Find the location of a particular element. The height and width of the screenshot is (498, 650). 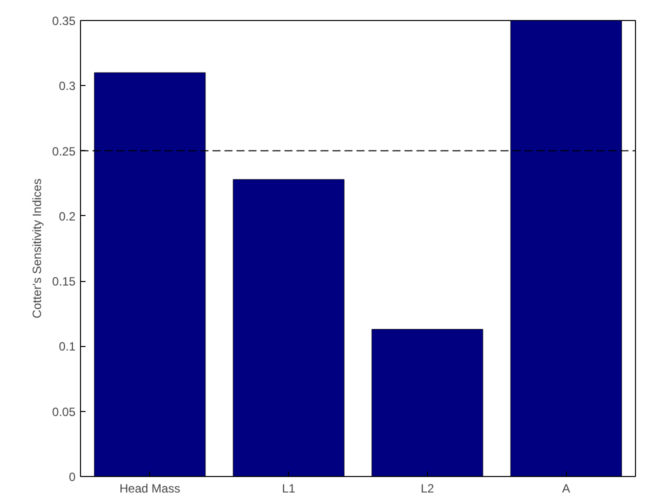

x-tick-label: L1 is located at coordinates (289, 489).